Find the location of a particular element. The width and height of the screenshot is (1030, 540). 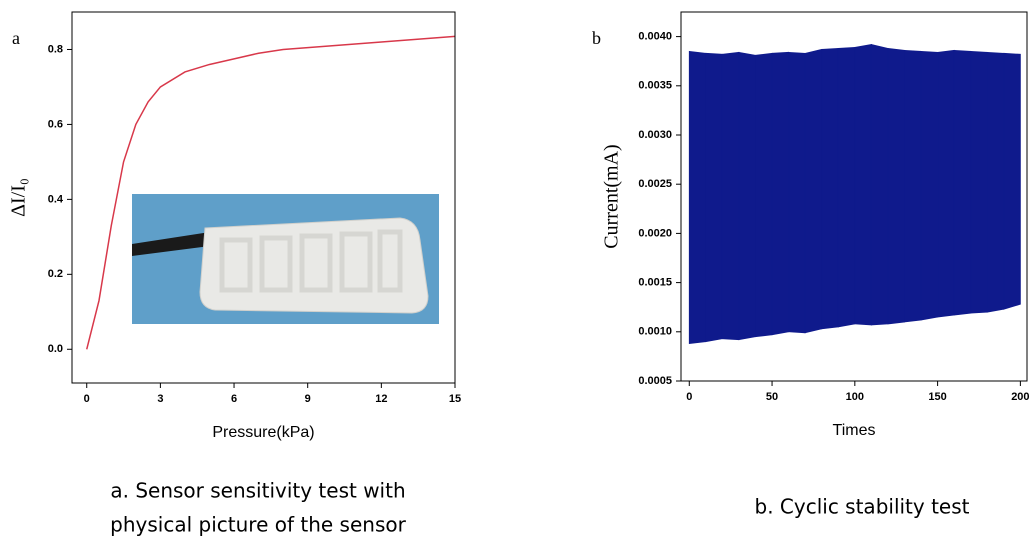

x-tick-label: 150 is located at coordinates (937, 397).